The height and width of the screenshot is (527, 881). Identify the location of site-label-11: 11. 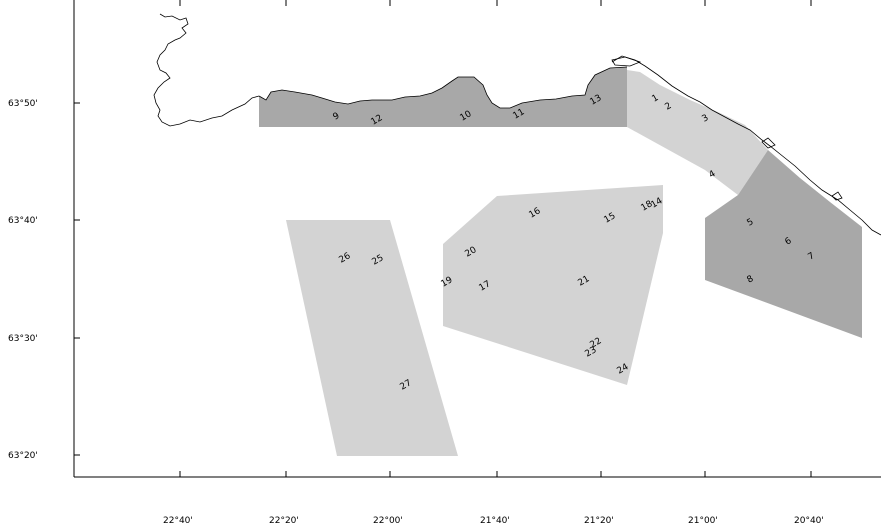
(519, 114).